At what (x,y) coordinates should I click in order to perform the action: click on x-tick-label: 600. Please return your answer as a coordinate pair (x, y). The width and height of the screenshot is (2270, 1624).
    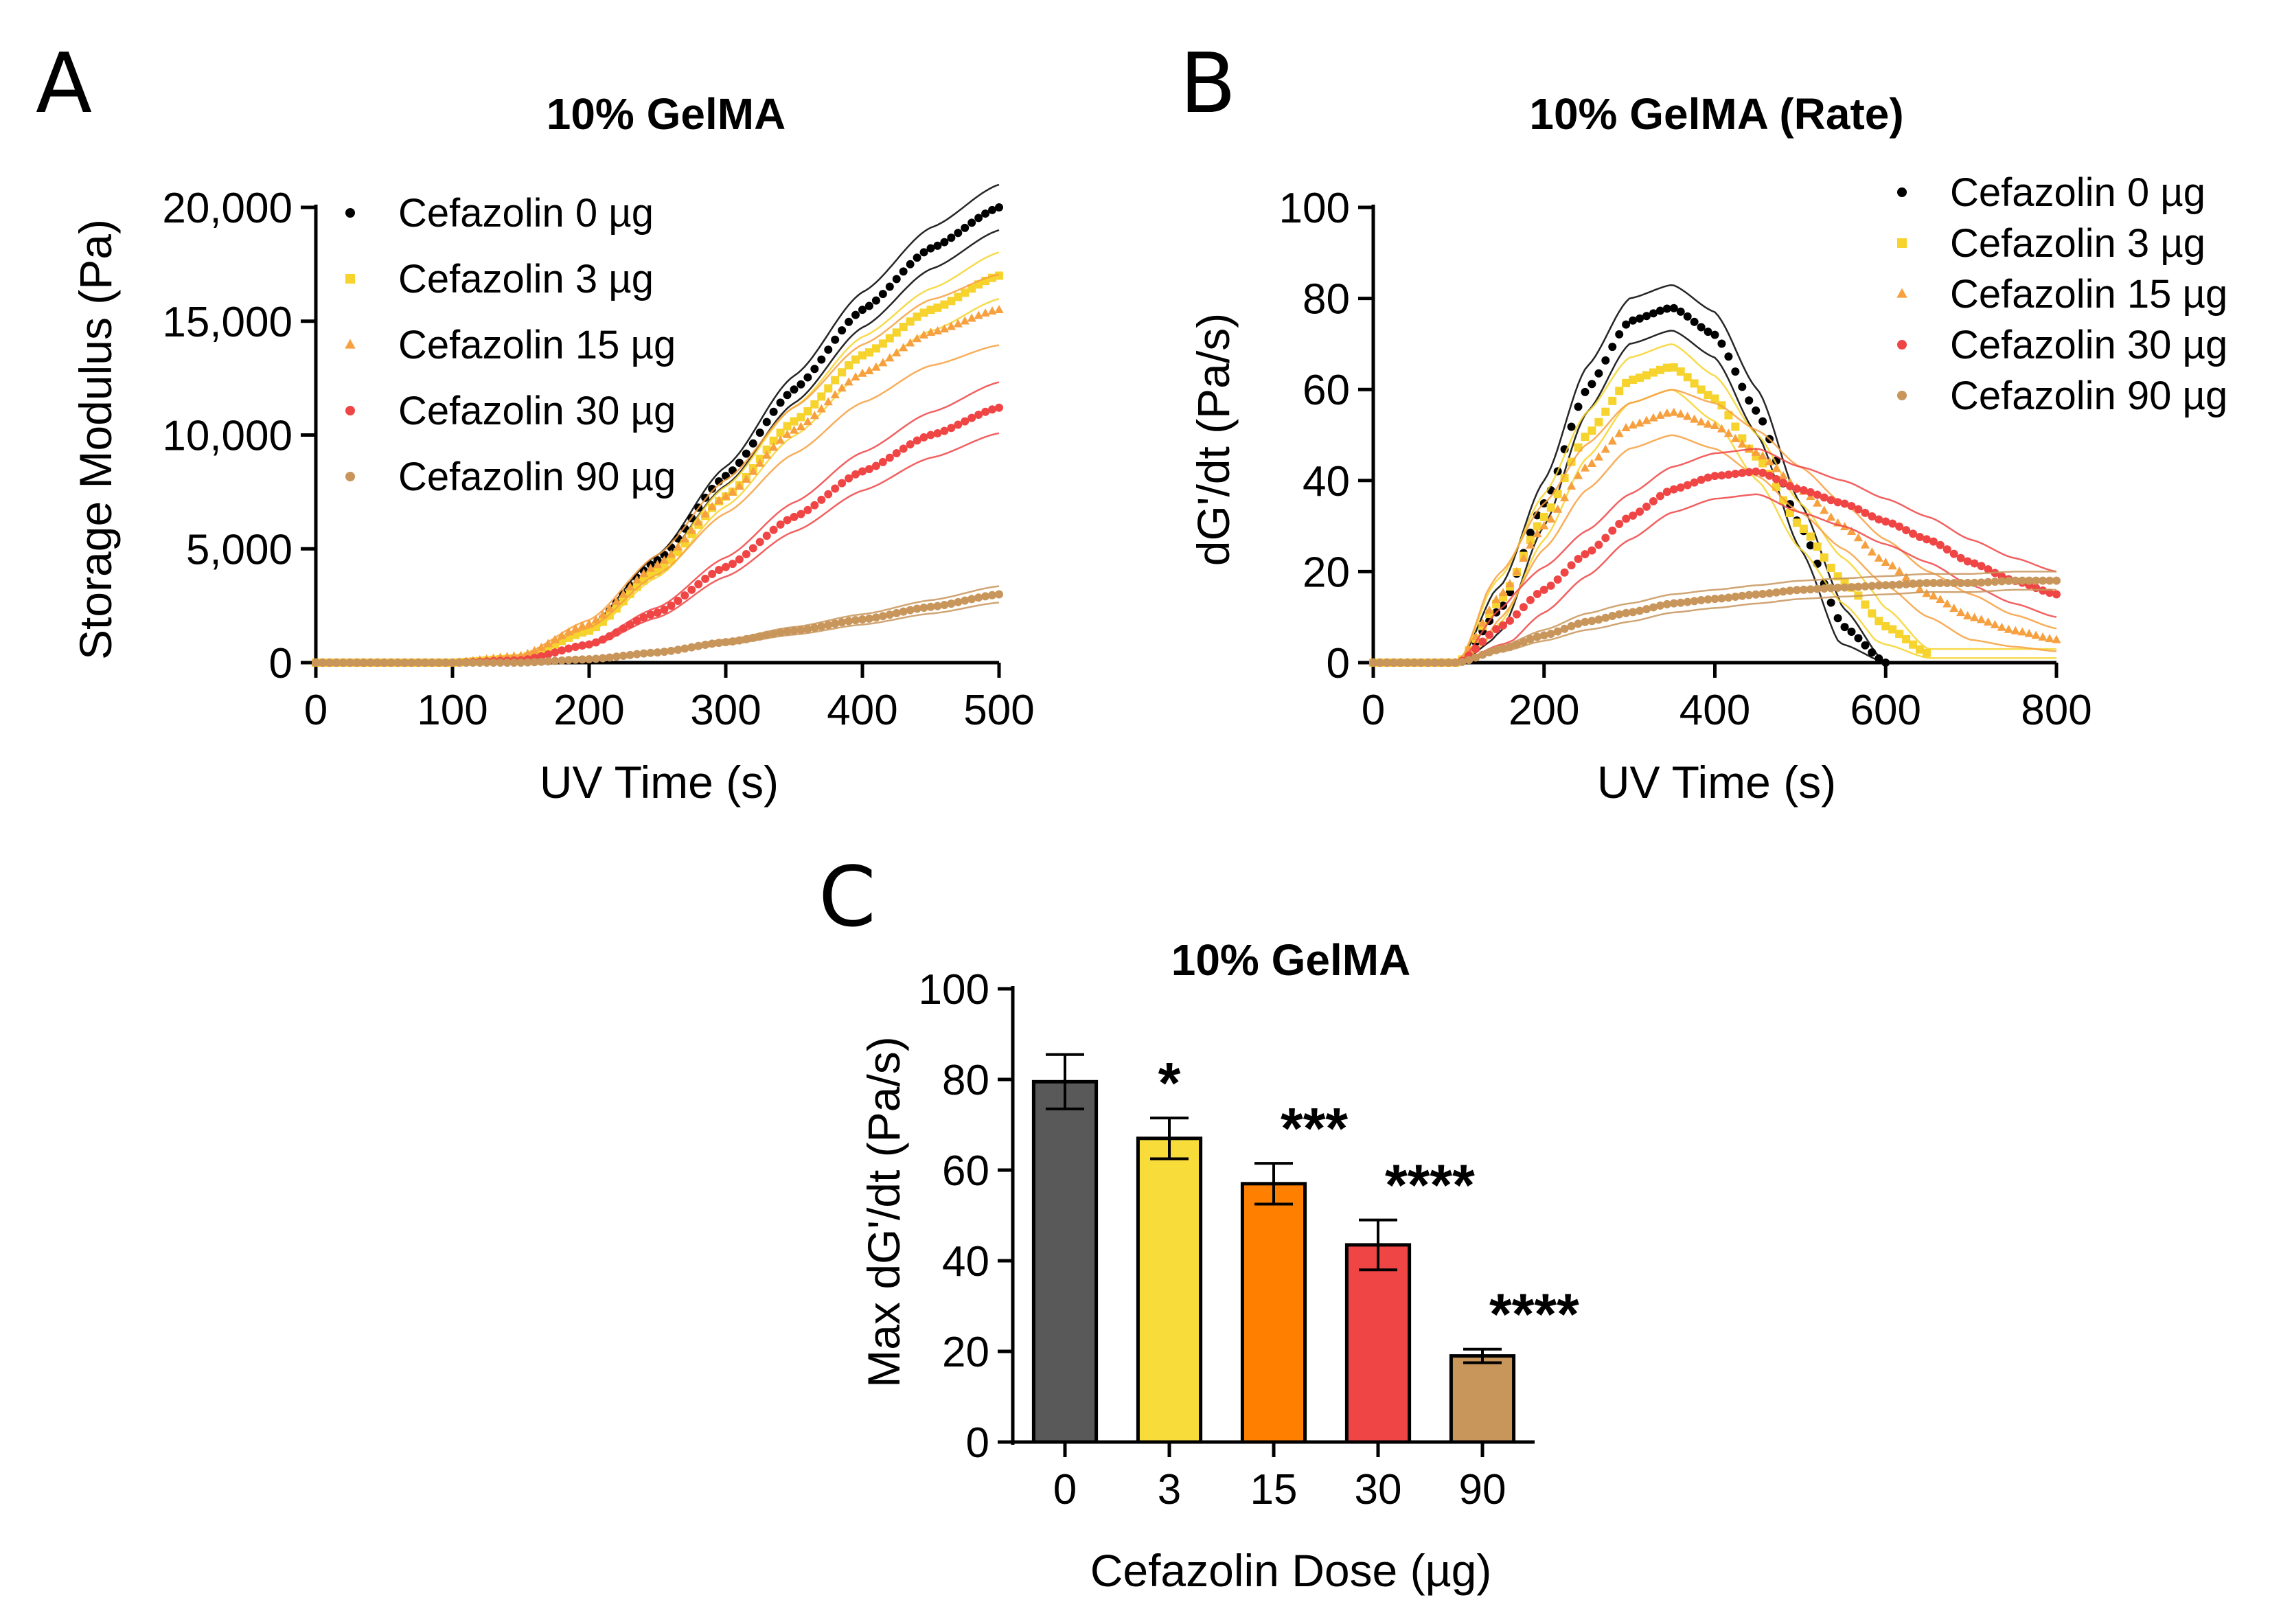
    Looking at the image, I should click on (1885, 710).